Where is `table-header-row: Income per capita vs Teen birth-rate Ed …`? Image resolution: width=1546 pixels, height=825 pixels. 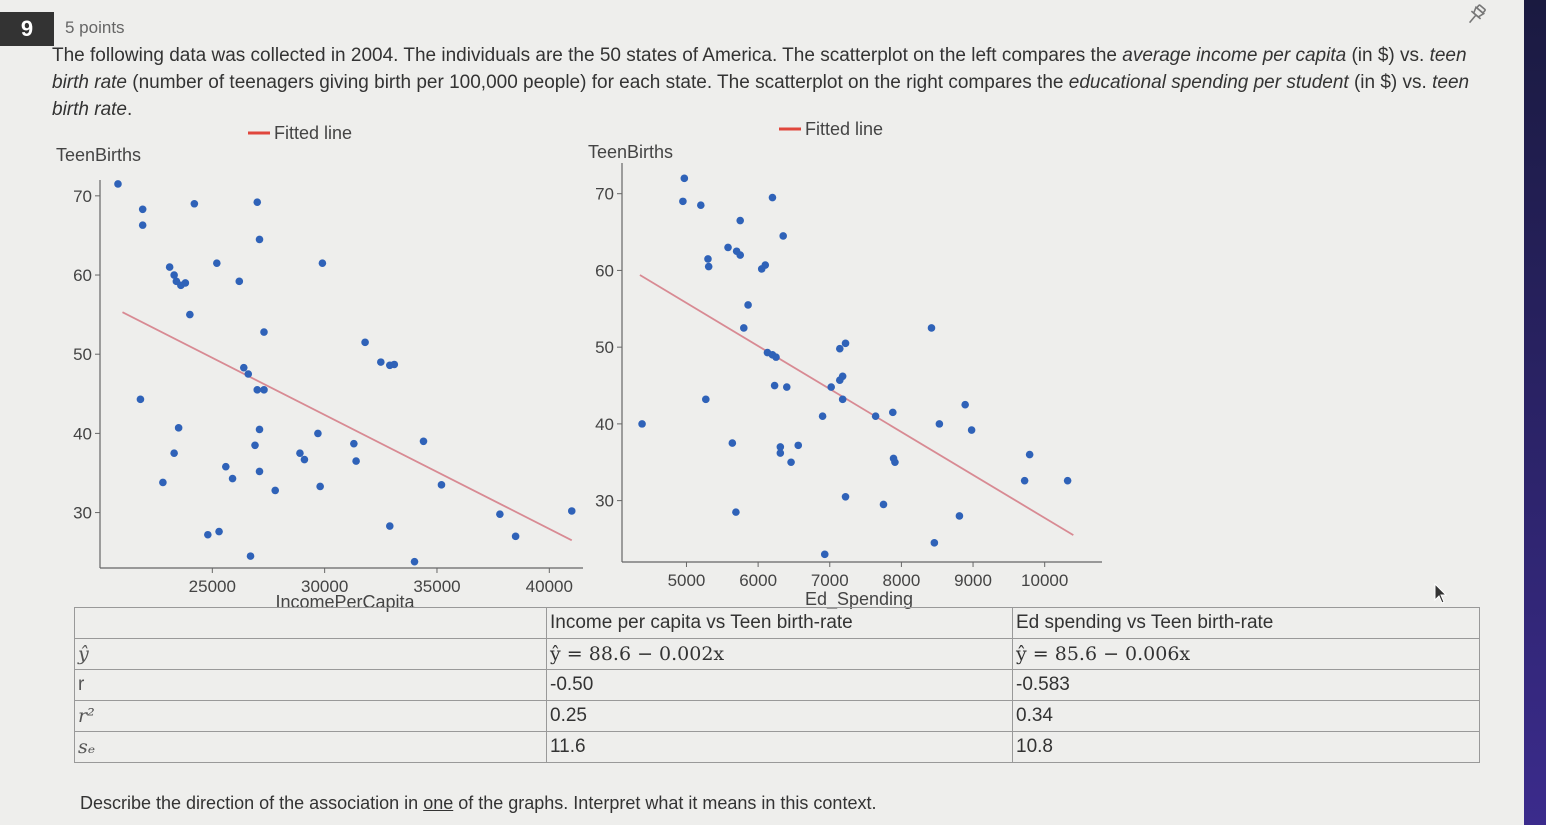 table-header-row: Income per capita vs Teen birth-rate Ed … is located at coordinates (777, 623).